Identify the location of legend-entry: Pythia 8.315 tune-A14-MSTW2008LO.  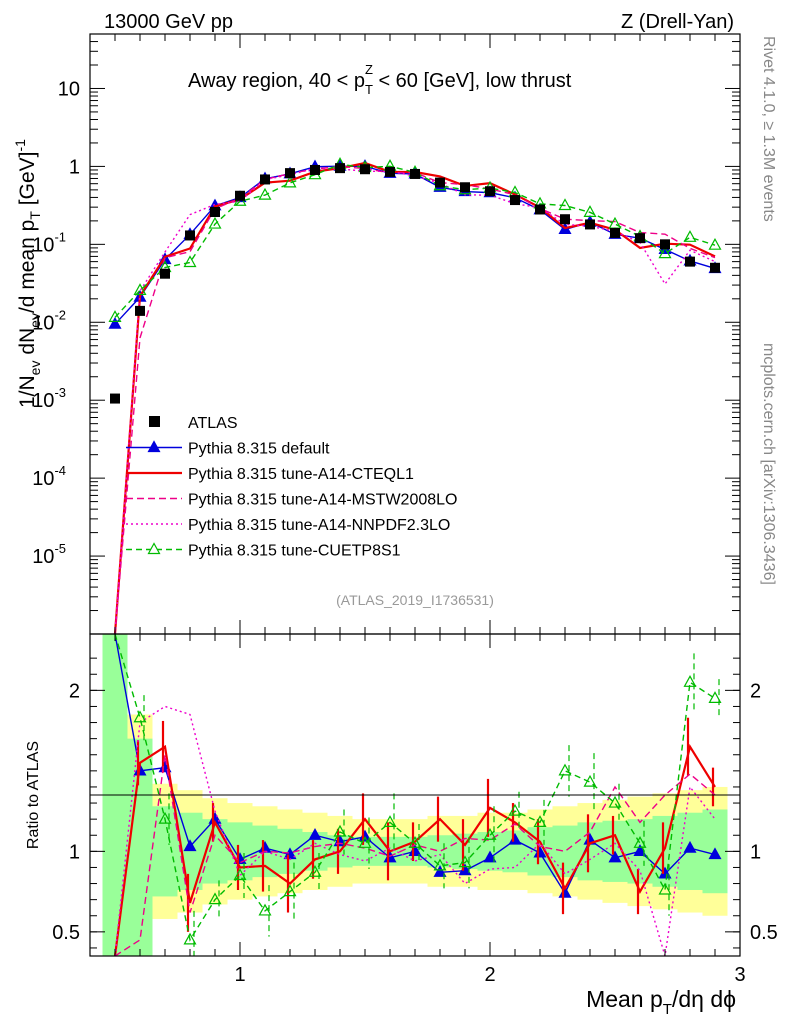
(322, 500).